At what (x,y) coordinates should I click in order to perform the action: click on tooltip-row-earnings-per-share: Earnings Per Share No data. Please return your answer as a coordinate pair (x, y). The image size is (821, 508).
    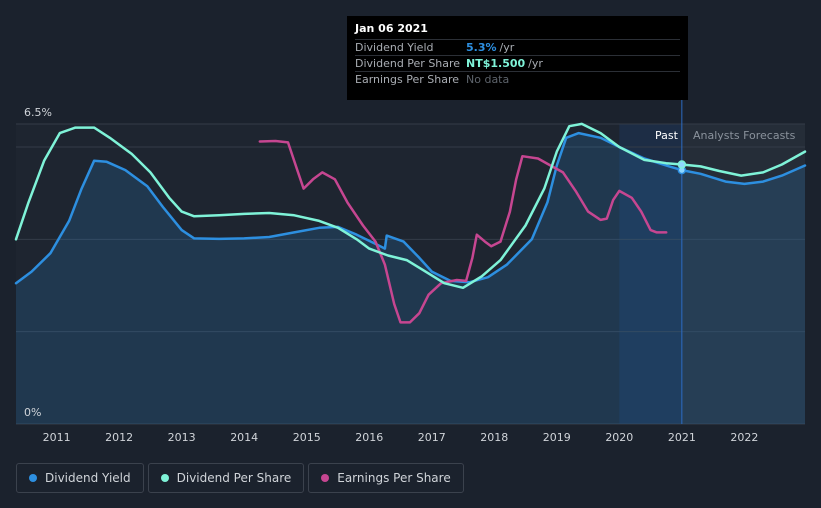
    Looking at the image, I should click on (517, 79).